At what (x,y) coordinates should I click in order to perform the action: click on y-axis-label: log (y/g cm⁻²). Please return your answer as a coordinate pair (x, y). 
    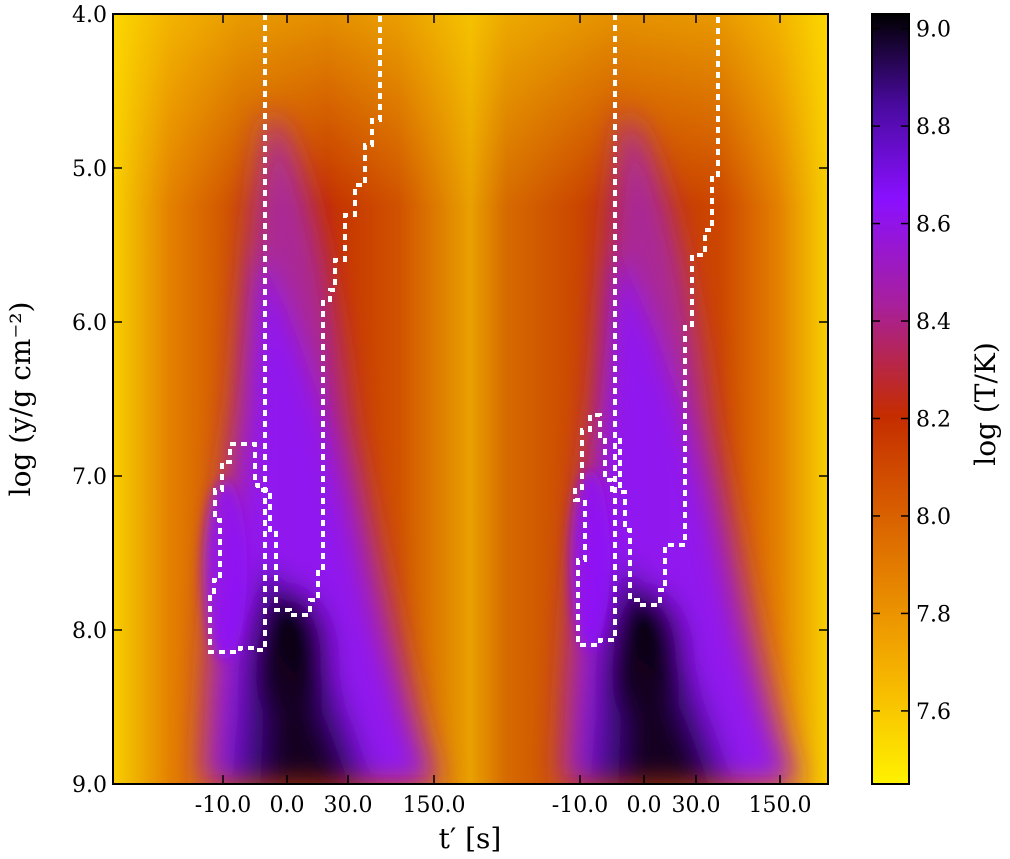
    Looking at the image, I should click on (20, 399).